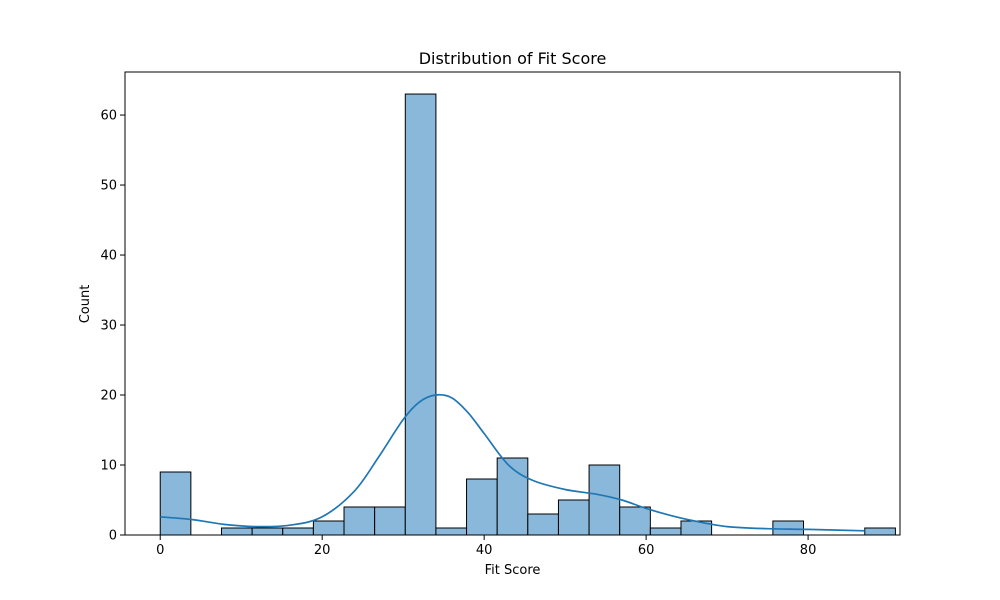  What do you see at coordinates (108, 396) in the screenshot?
I see `y-tick-label: 20` at bounding box center [108, 396].